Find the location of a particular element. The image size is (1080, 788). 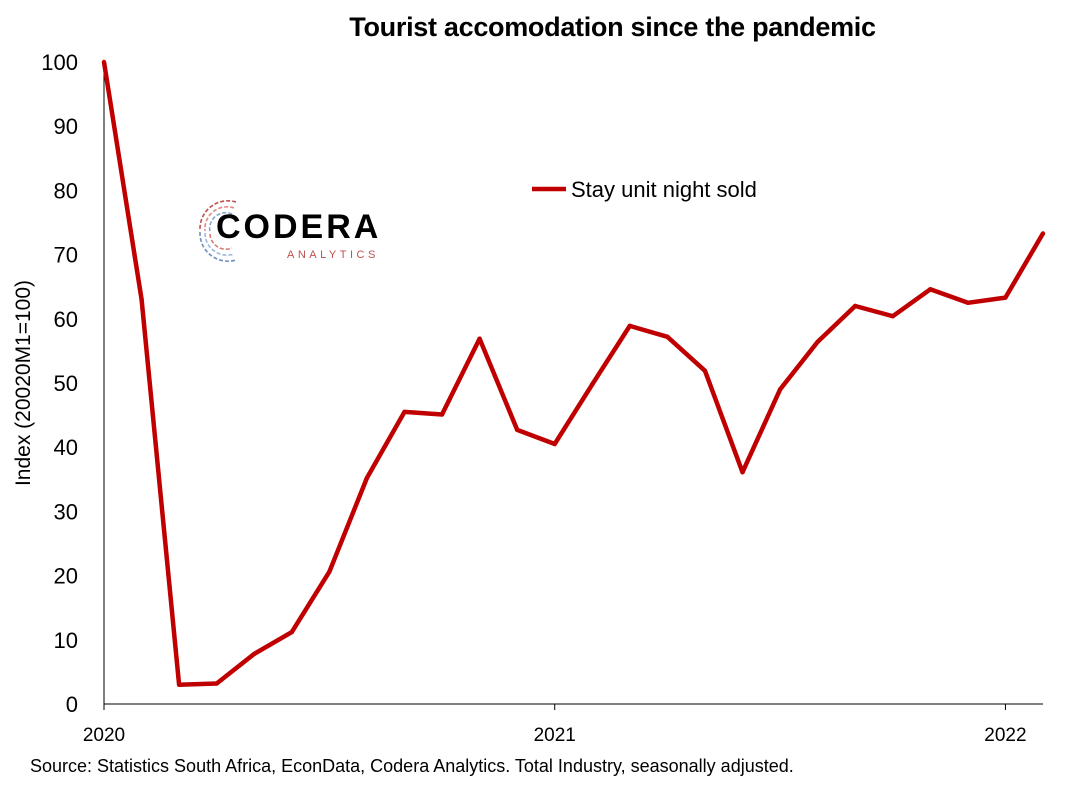

chart-title: Tourist accomodation since the pandemic is located at coordinates (612, 27).